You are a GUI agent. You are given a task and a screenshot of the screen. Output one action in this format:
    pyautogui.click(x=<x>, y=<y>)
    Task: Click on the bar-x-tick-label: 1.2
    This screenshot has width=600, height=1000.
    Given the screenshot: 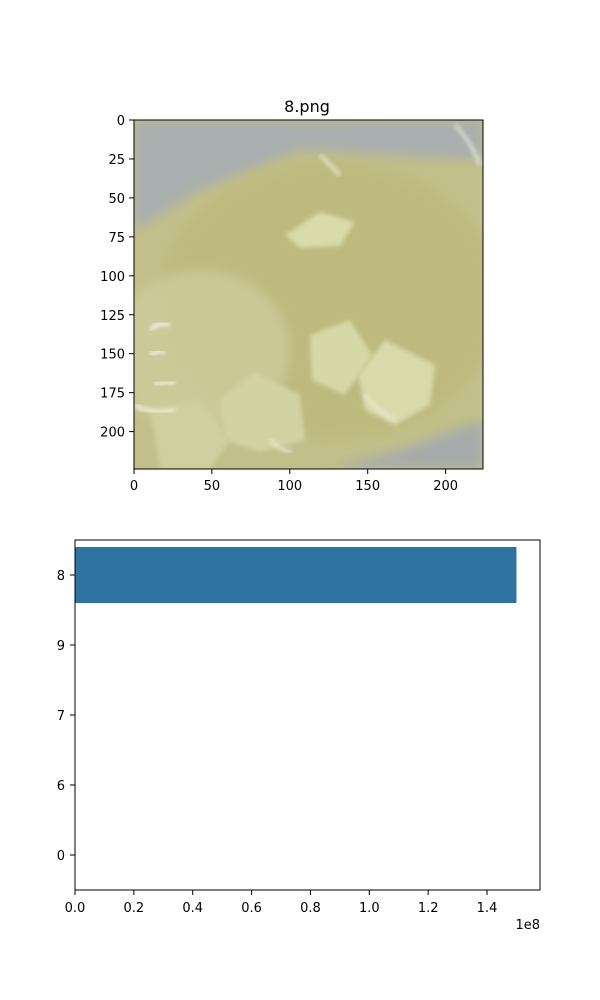 What is the action you would take?
    pyautogui.click(x=428, y=908)
    